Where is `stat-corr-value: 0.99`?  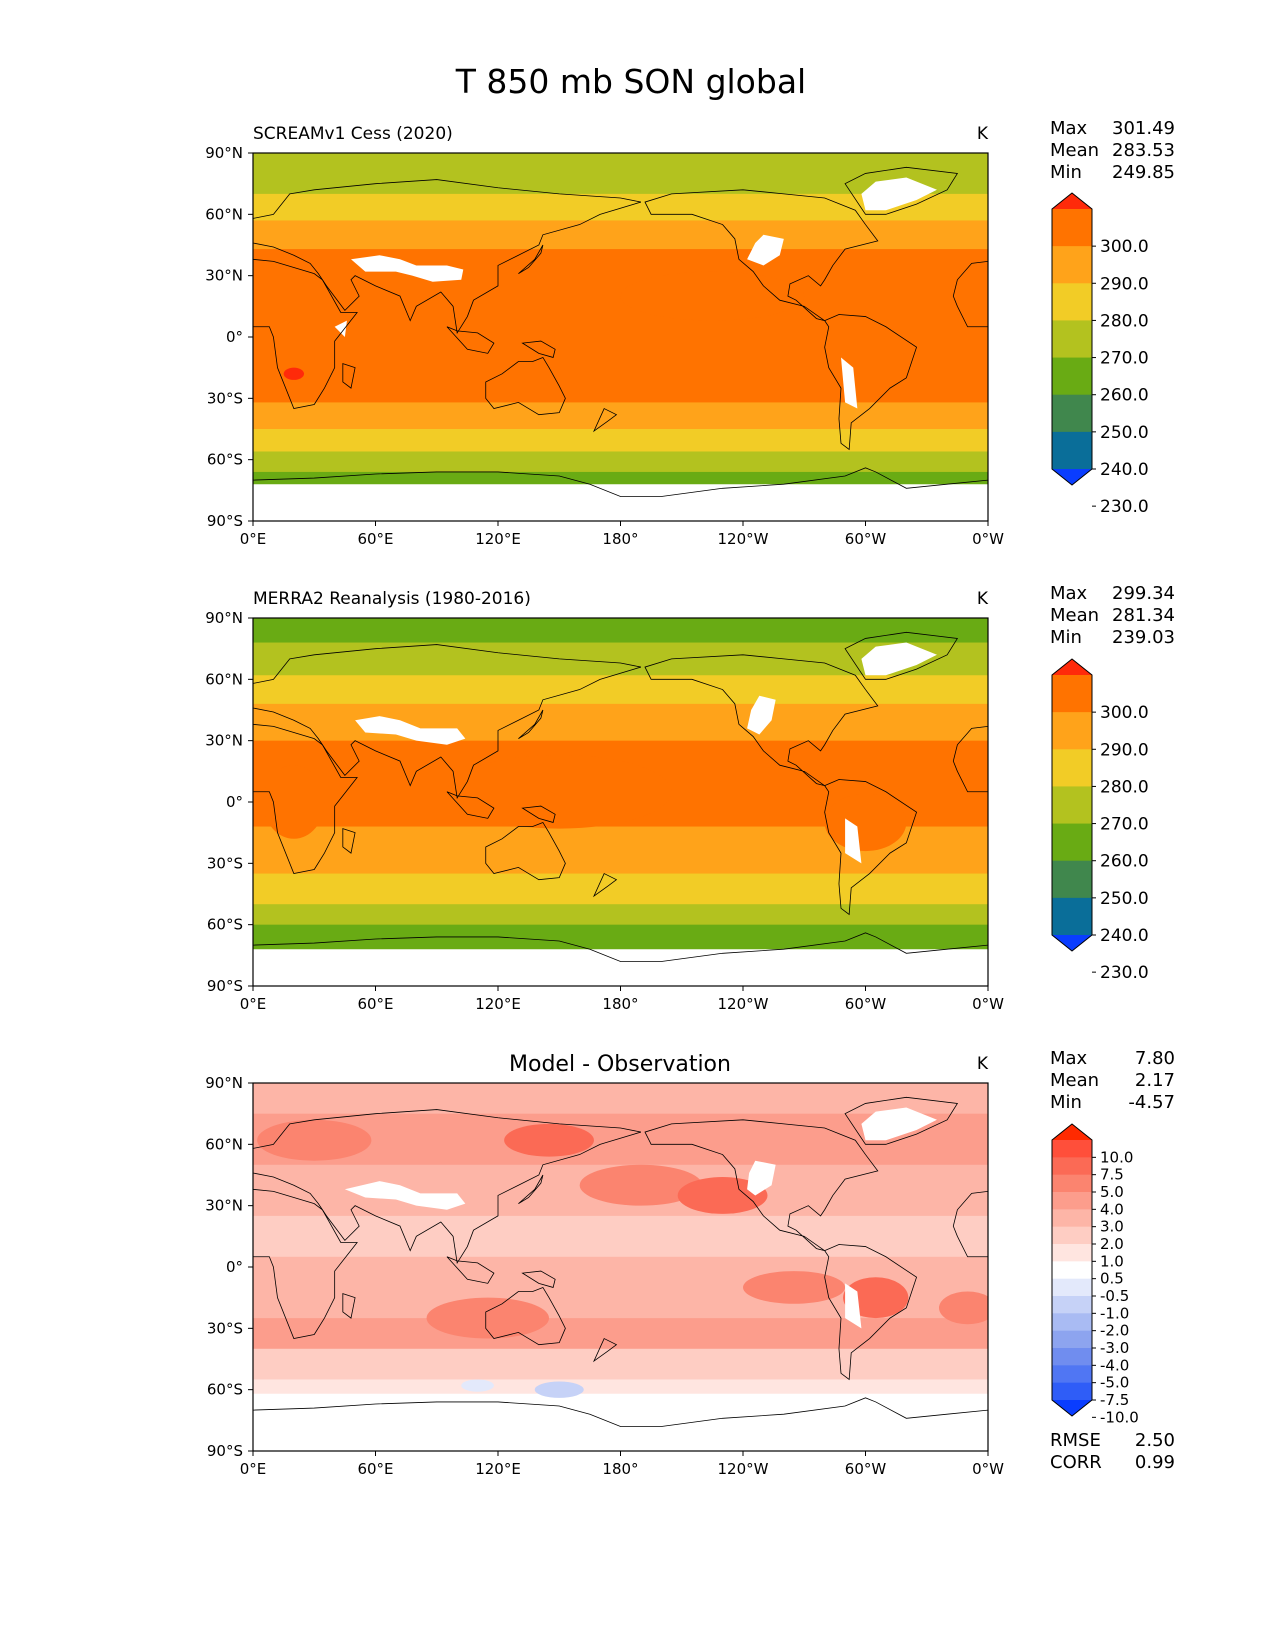
stat-corr-value: 0.99 is located at coordinates (1155, 1462).